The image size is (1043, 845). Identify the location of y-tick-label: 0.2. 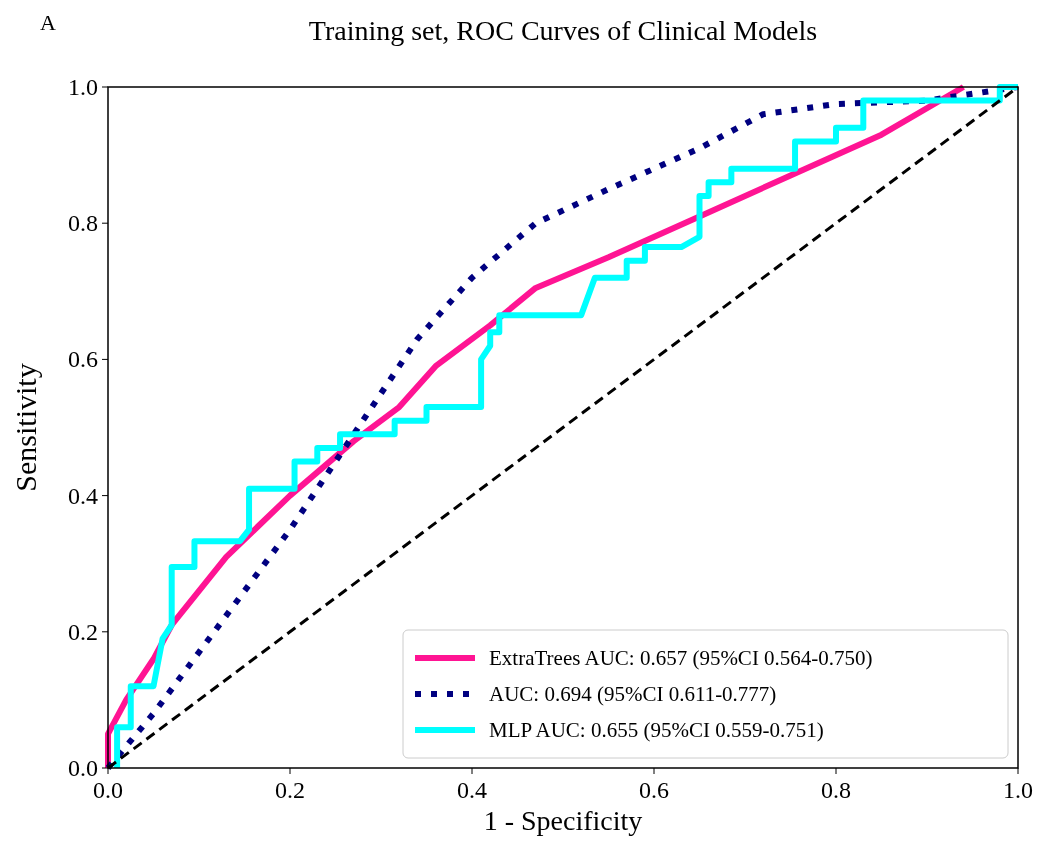
(83, 631).